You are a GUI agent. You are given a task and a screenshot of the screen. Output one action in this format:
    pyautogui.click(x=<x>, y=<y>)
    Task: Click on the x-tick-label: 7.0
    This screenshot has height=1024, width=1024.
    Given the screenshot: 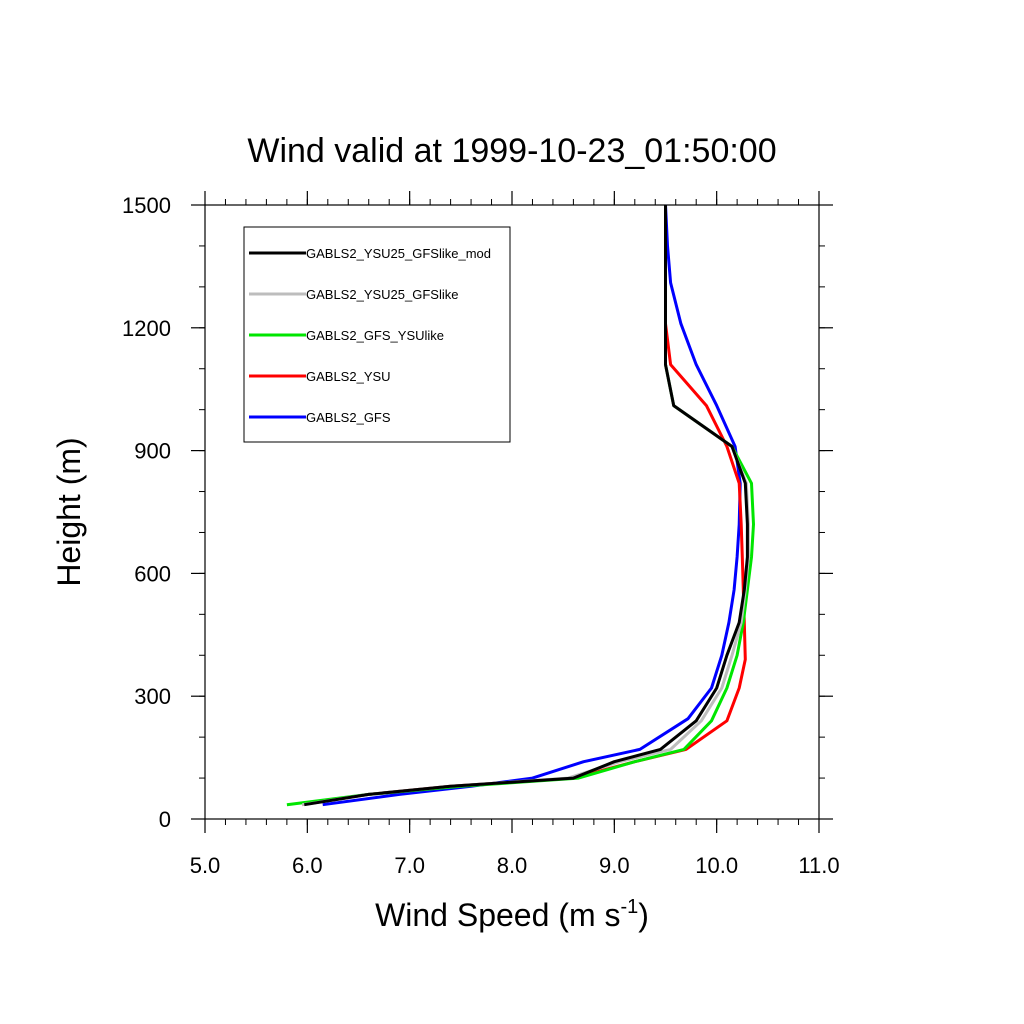 What is the action you would take?
    pyautogui.click(x=409, y=865)
    